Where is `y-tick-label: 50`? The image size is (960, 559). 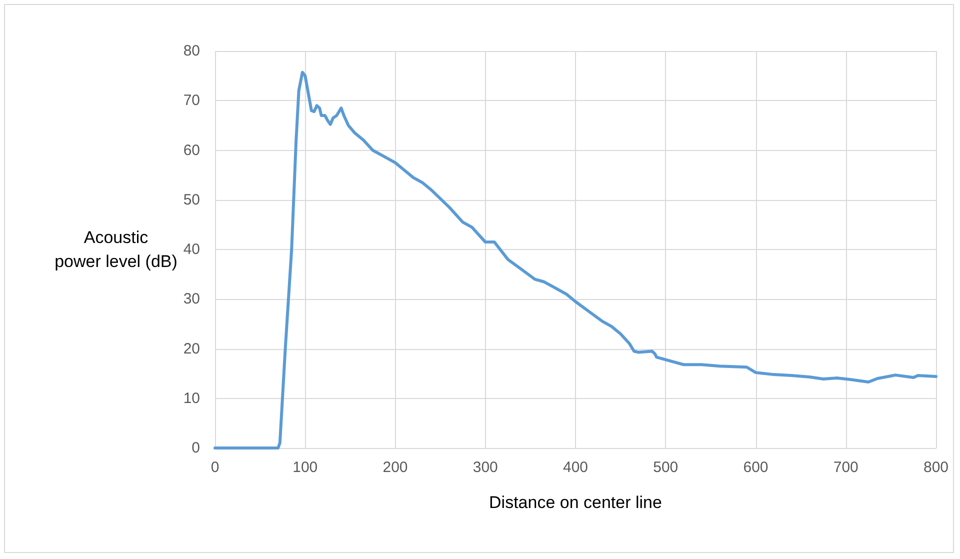 y-tick-label: 50 is located at coordinates (191, 199).